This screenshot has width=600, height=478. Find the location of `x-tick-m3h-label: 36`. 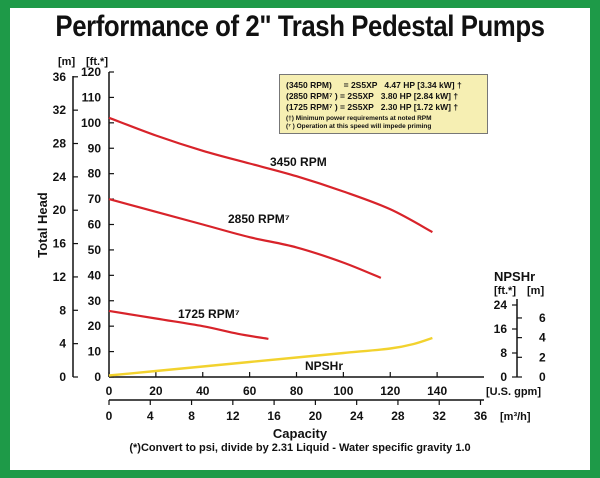

x-tick-m3h-label: 36 is located at coordinates (481, 416).